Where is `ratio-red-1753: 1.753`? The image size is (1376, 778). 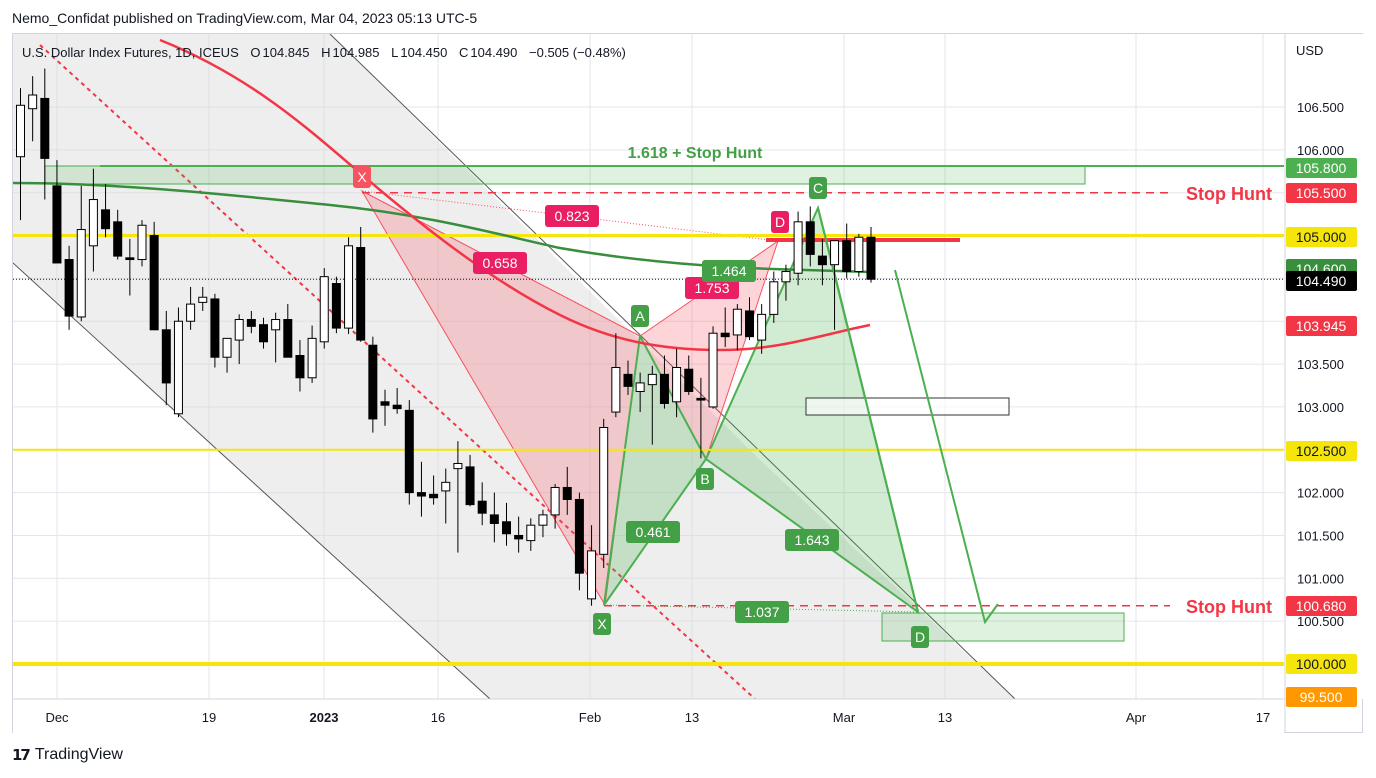
ratio-red-1753: 1.753 is located at coordinates (711, 288).